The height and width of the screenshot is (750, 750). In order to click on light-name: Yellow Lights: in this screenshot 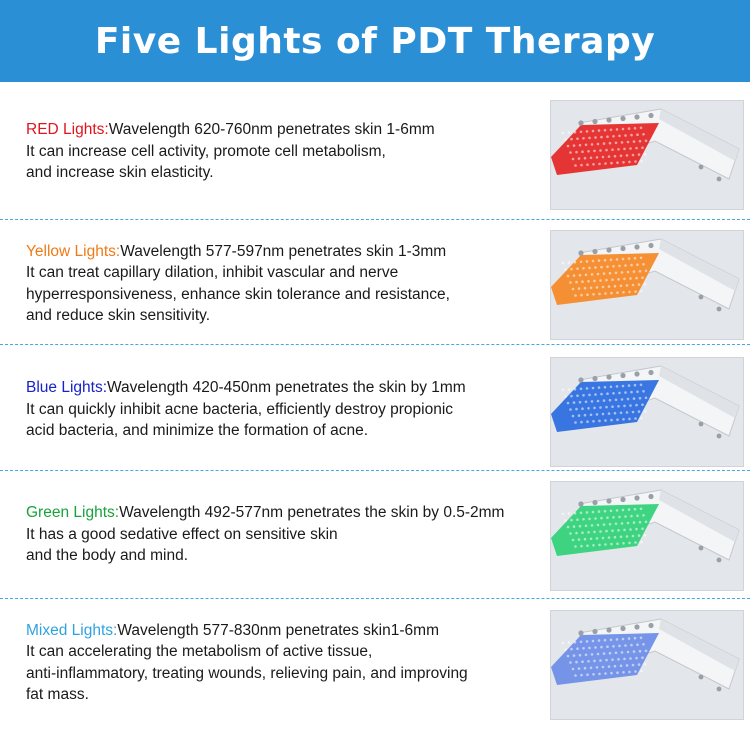, I will do `click(73, 251)`.